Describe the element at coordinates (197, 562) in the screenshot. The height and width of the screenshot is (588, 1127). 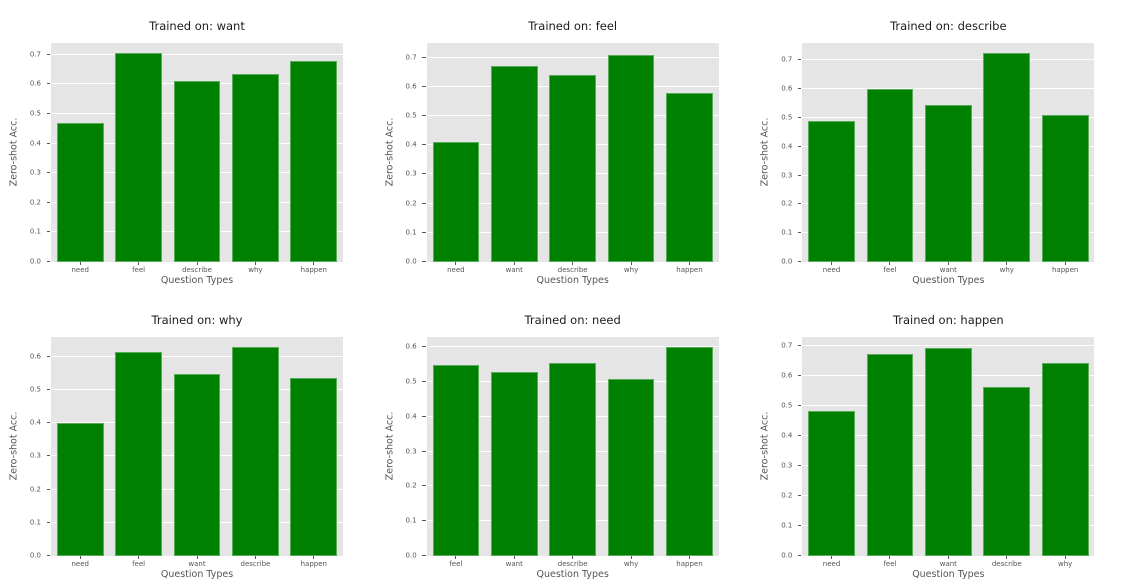
I see `x-axis-ticks: need feel want describe happen` at that location.